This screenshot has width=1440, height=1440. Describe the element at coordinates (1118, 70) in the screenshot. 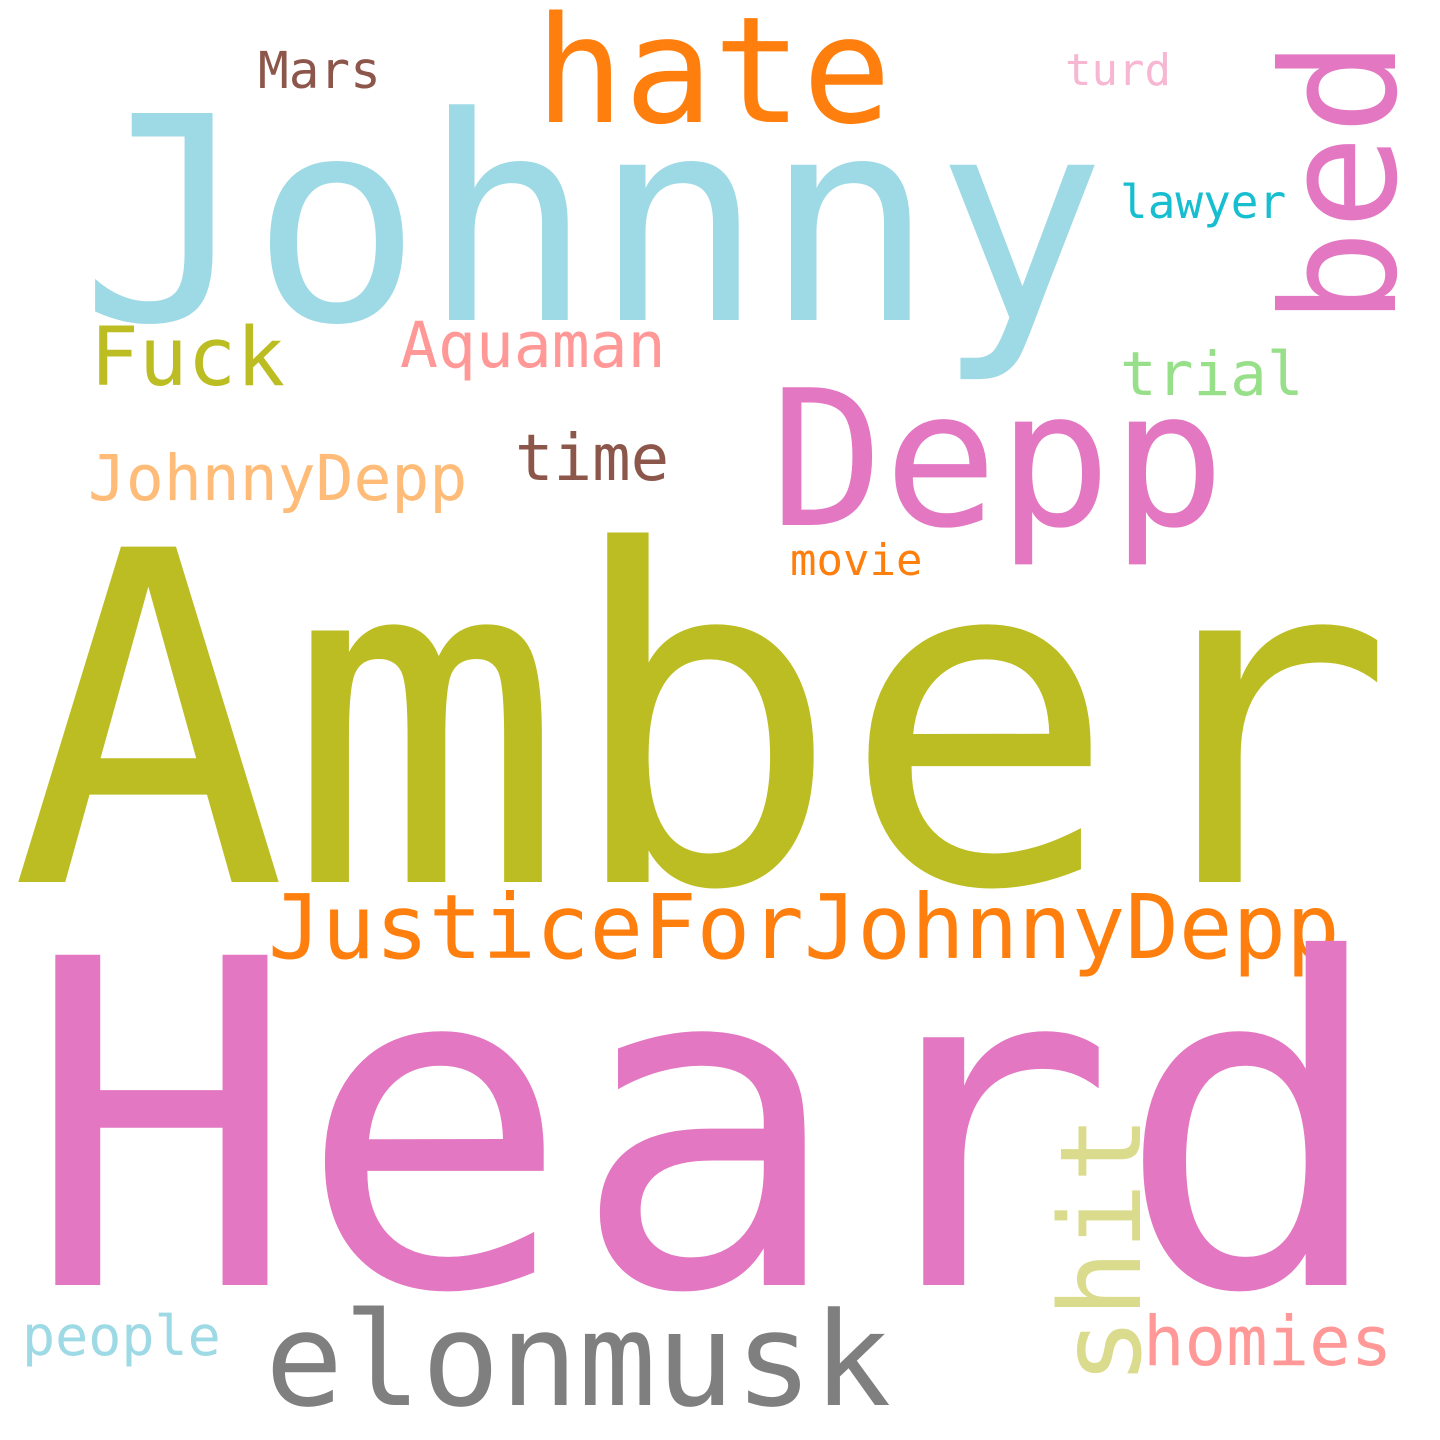

I see `word: turd` at that location.